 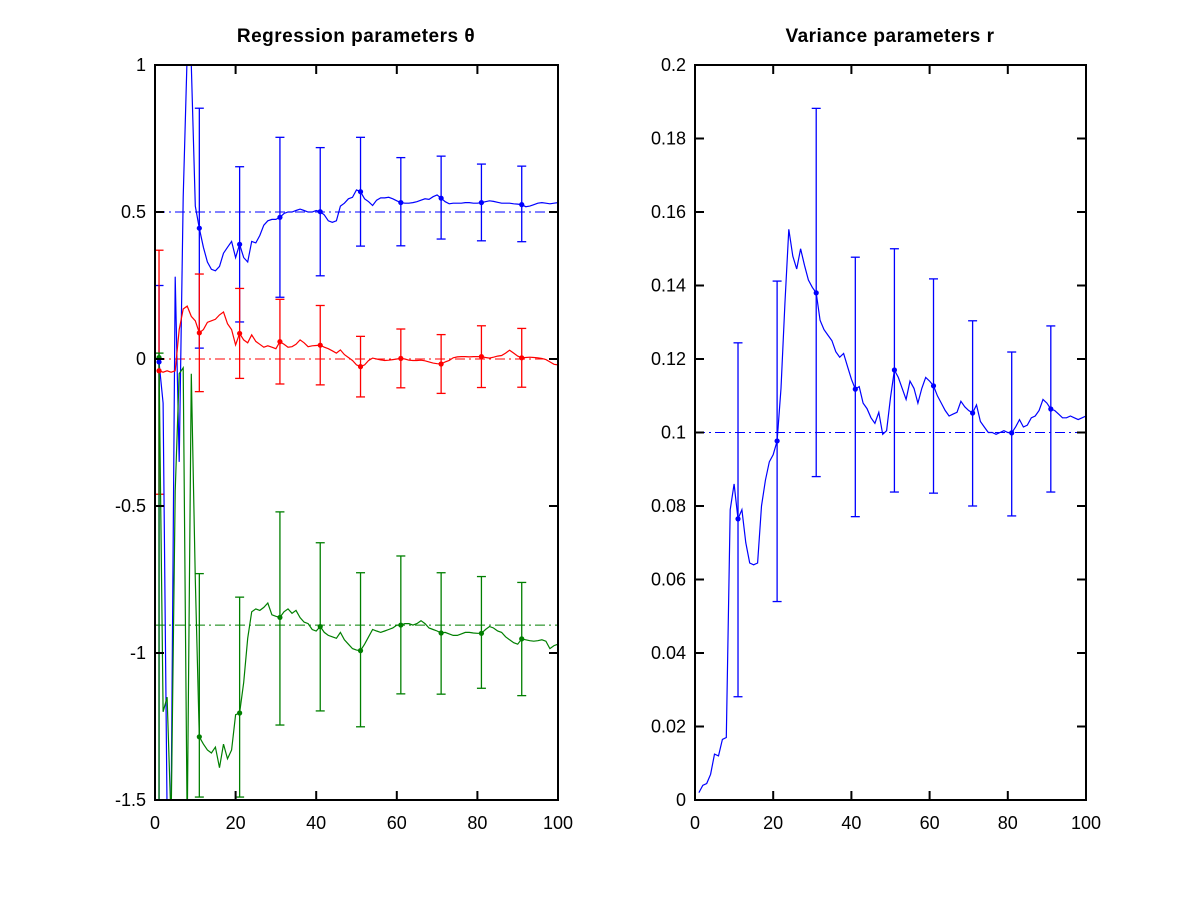 I want to click on y-tick-label: 0.08, so click(x=668, y=506).